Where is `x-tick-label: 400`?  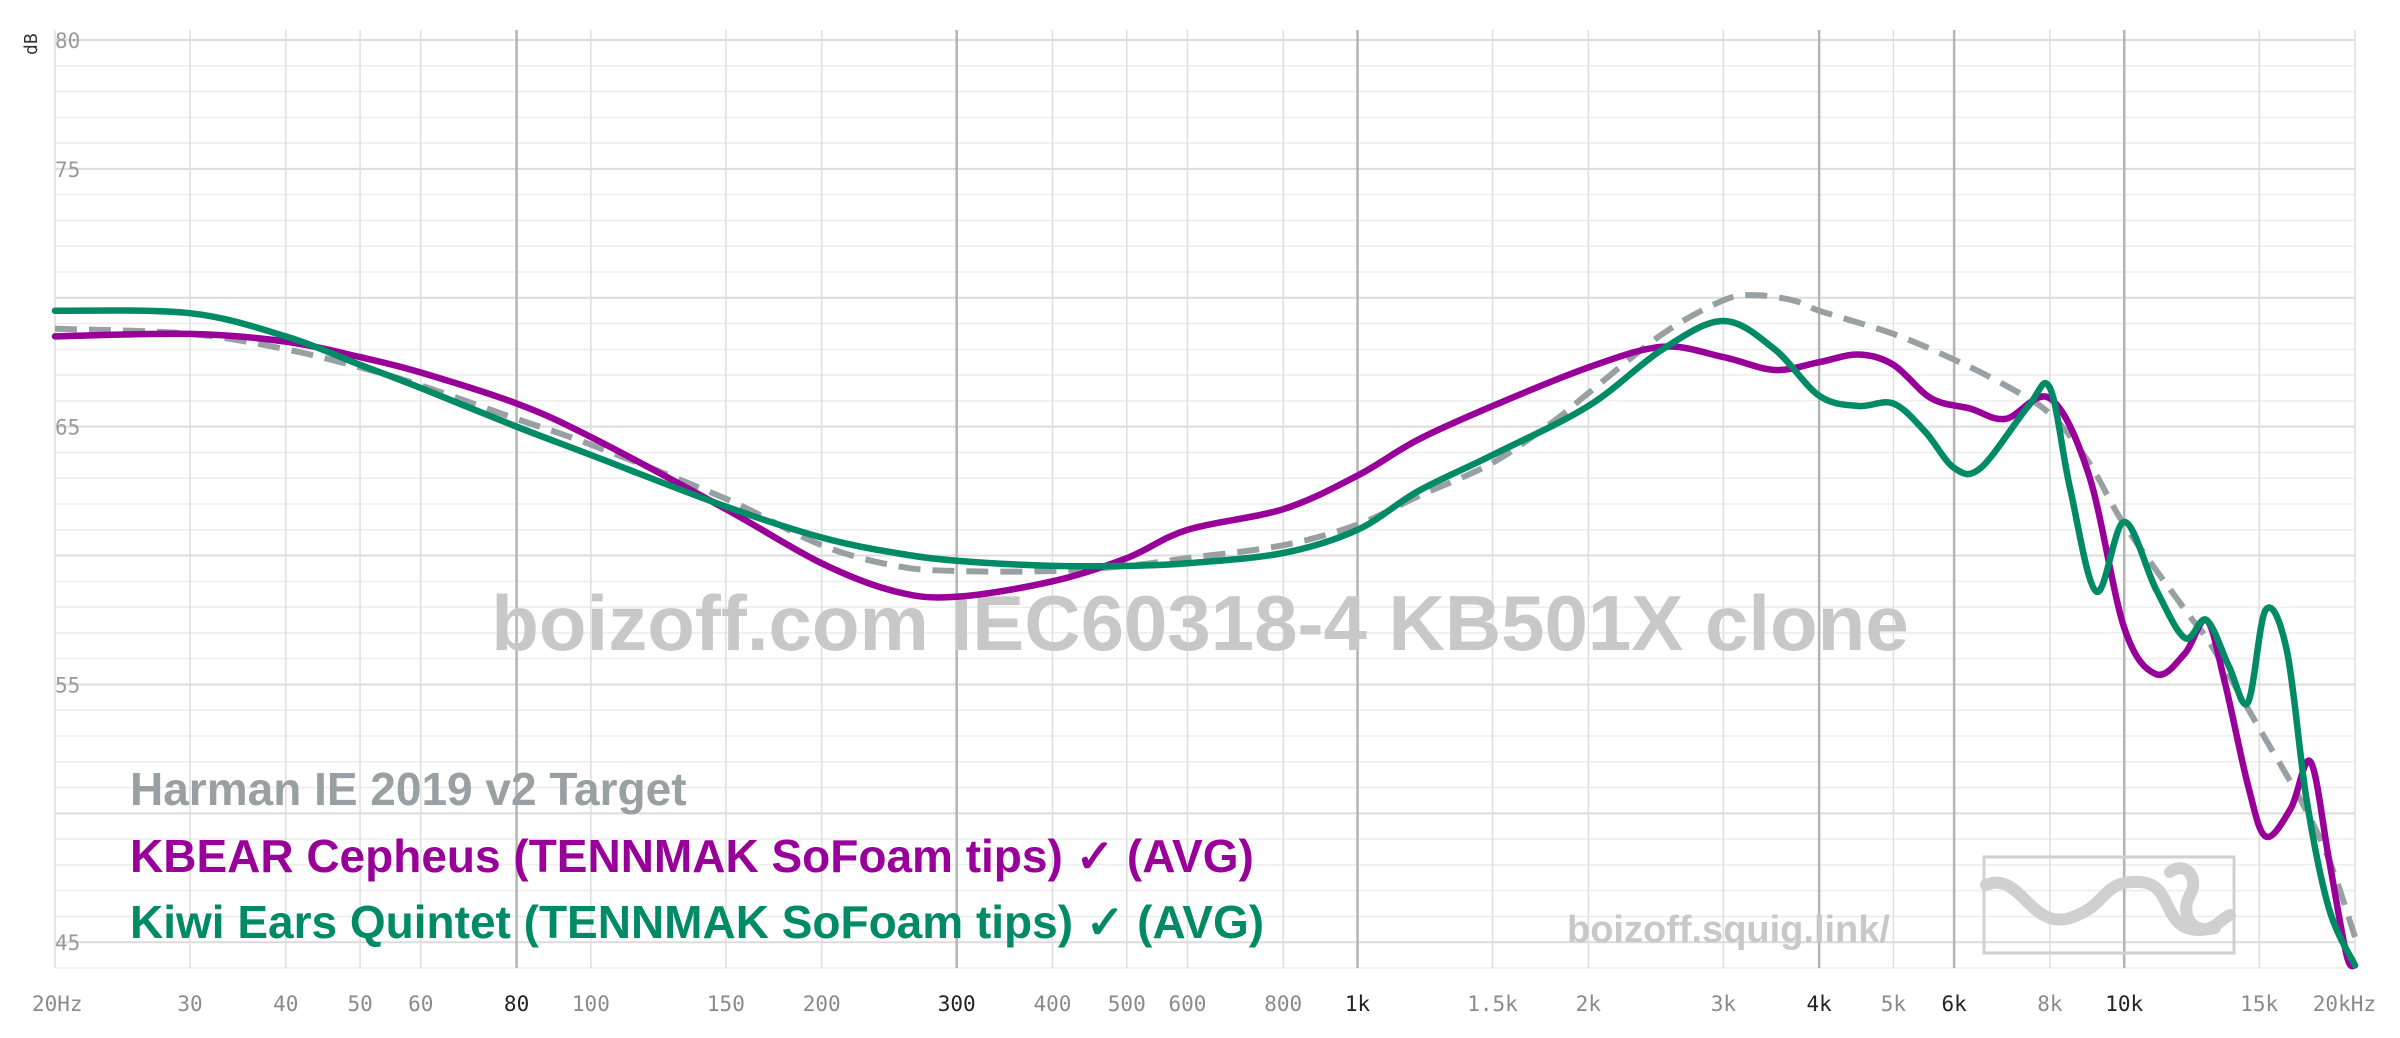 x-tick-label: 400 is located at coordinates (1052, 1004).